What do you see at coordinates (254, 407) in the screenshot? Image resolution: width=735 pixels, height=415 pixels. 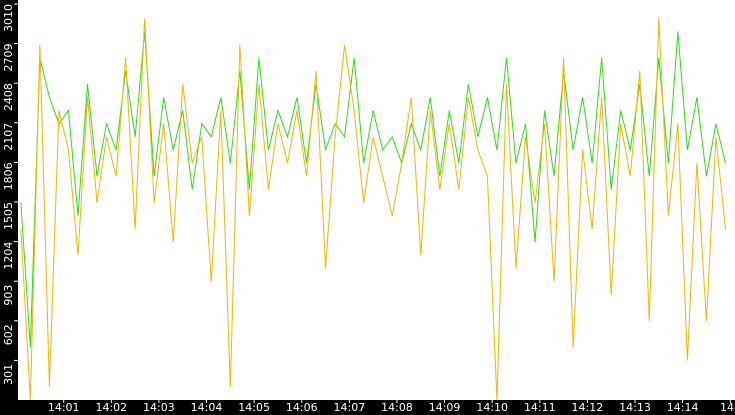 I see `x-tick-label: 14:05` at bounding box center [254, 407].